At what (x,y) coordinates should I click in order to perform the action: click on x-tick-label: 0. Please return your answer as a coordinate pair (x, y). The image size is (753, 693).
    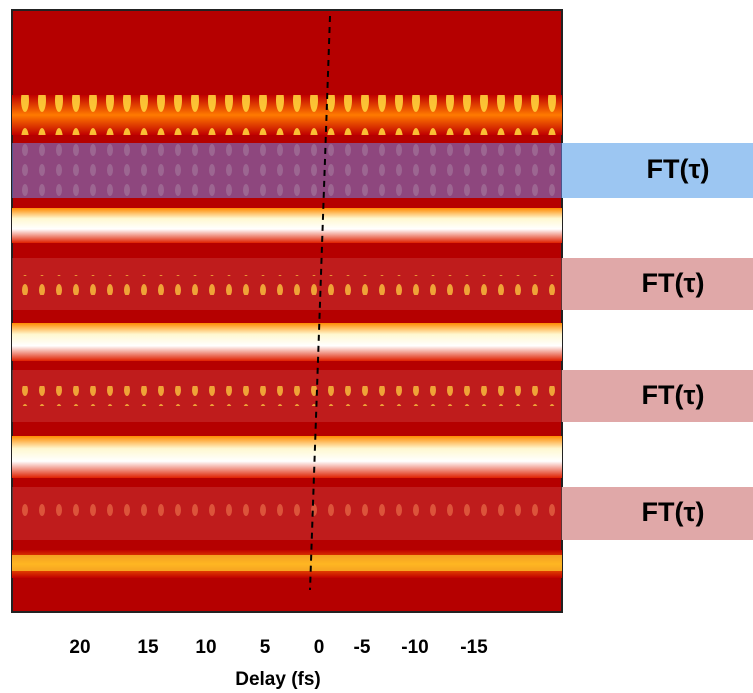
    Looking at the image, I should click on (319, 647).